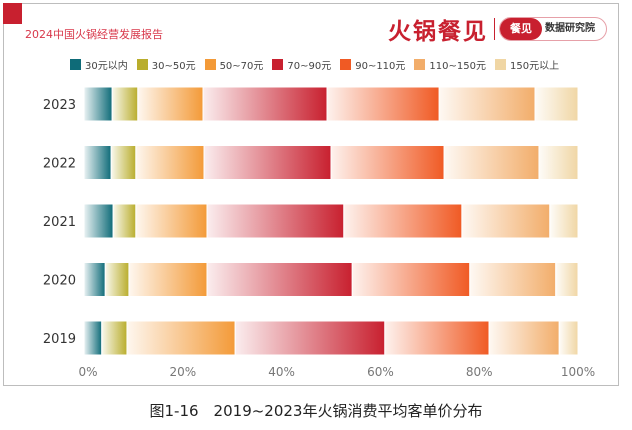  I want to click on legend-item: 70~90元, so click(301, 64).